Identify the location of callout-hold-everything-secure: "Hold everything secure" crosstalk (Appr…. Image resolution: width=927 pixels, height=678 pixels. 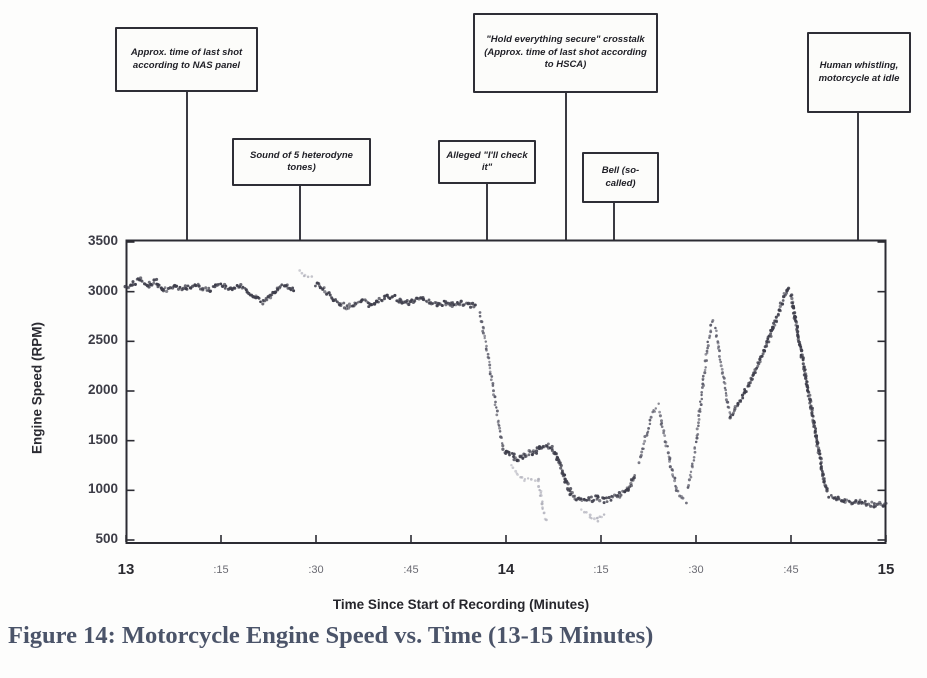
(565, 53).